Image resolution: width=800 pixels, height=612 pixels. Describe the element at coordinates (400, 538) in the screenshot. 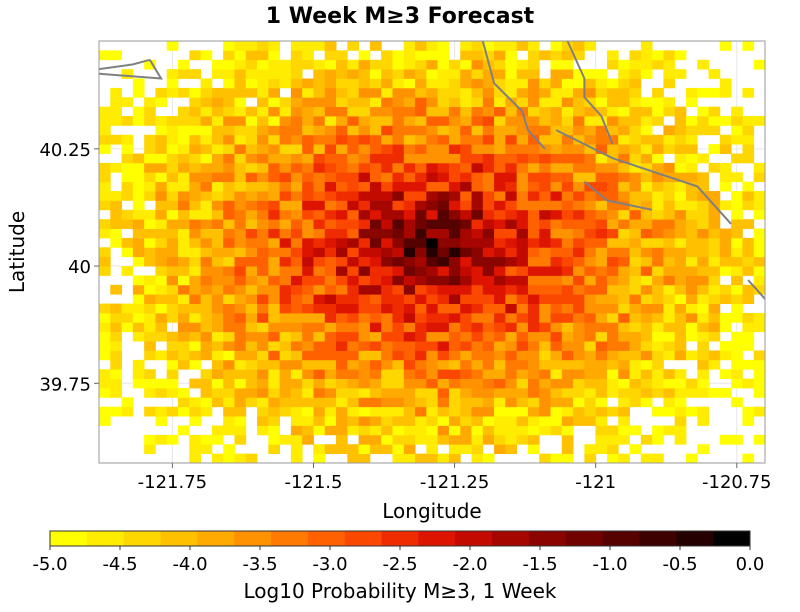

I see `colorbar` at that location.